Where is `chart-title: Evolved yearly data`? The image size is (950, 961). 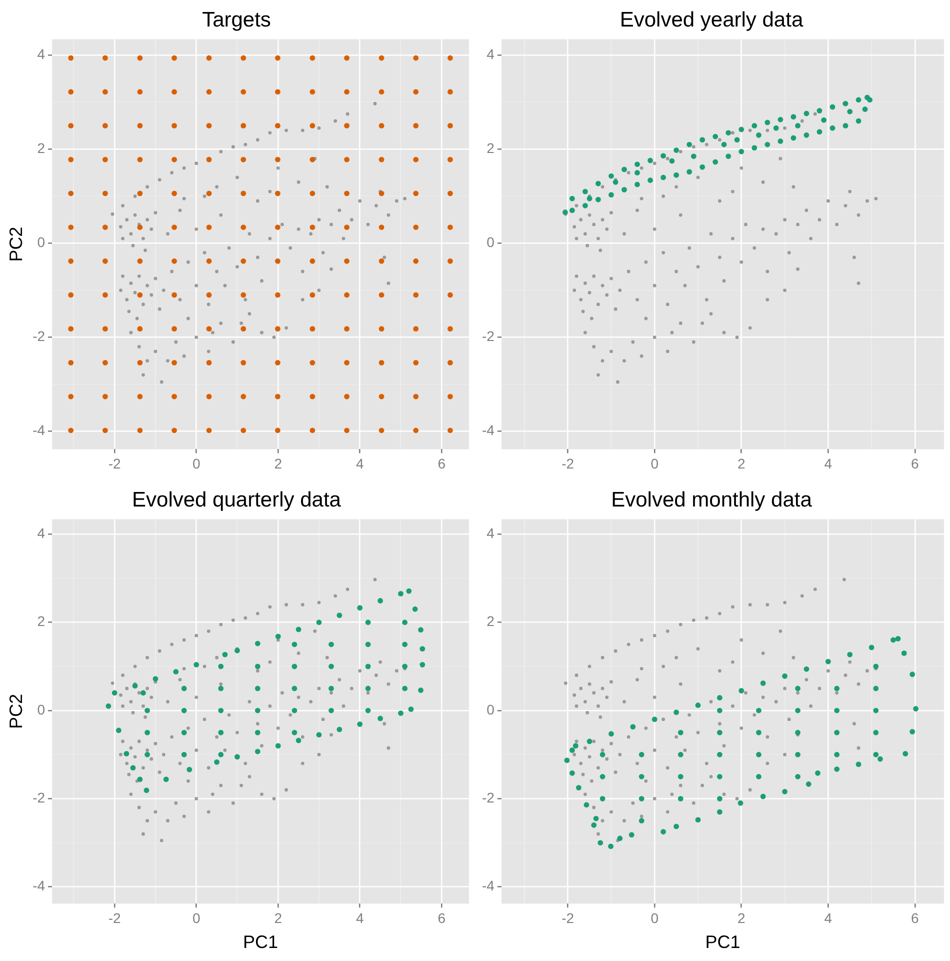
chart-title: Evolved yearly data is located at coordinates (712, 20).